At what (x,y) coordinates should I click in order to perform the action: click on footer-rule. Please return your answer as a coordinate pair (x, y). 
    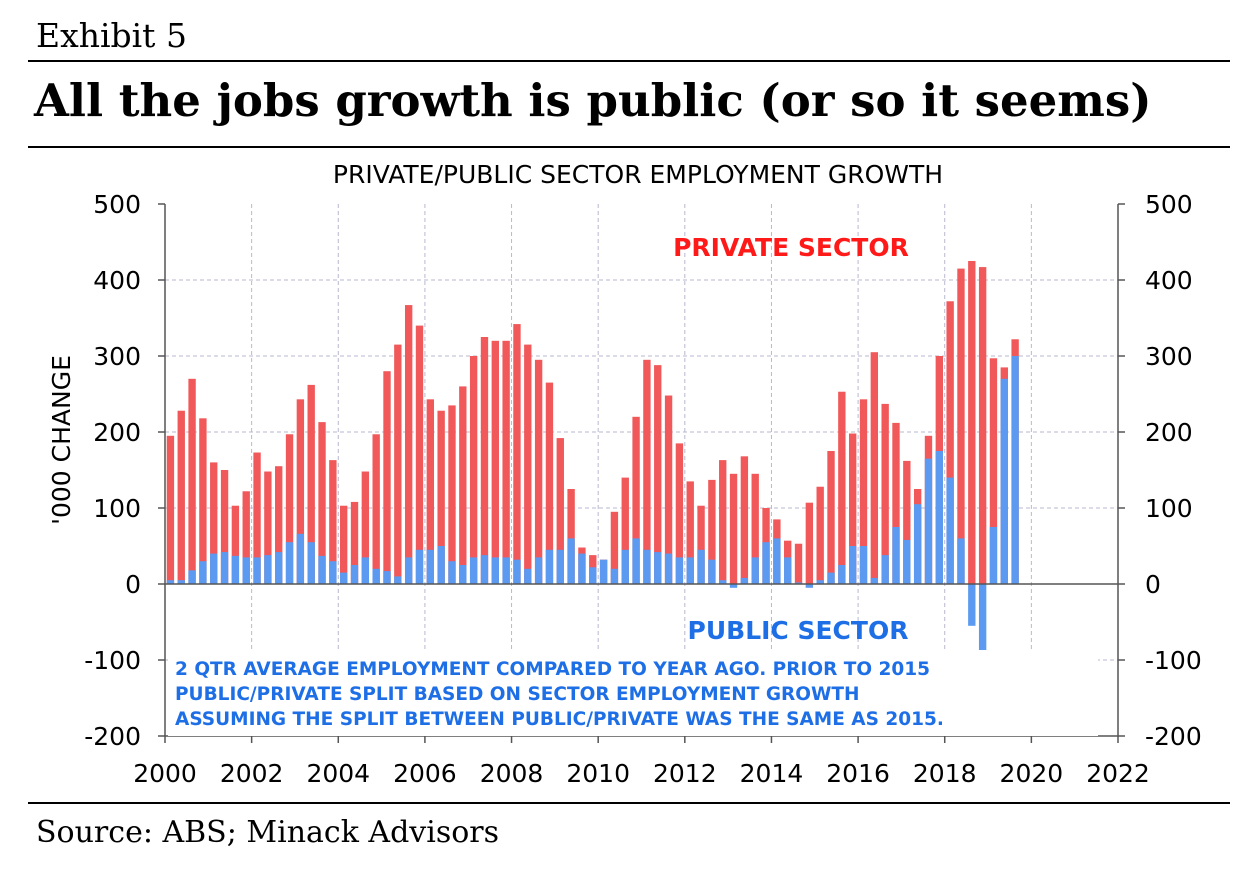
    Looking at the image, I should click on (629, 803).